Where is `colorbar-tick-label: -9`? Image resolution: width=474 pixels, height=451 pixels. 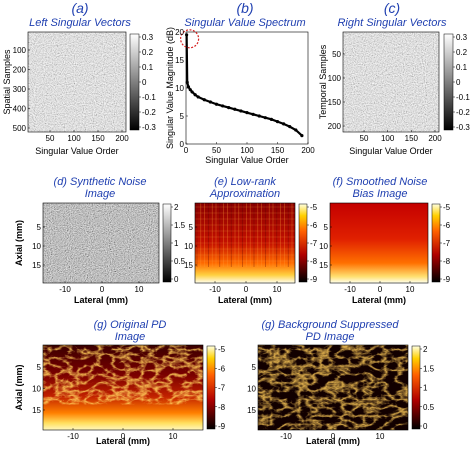 colorbar-tick-label: -9 is located at coordinates (222, 426).